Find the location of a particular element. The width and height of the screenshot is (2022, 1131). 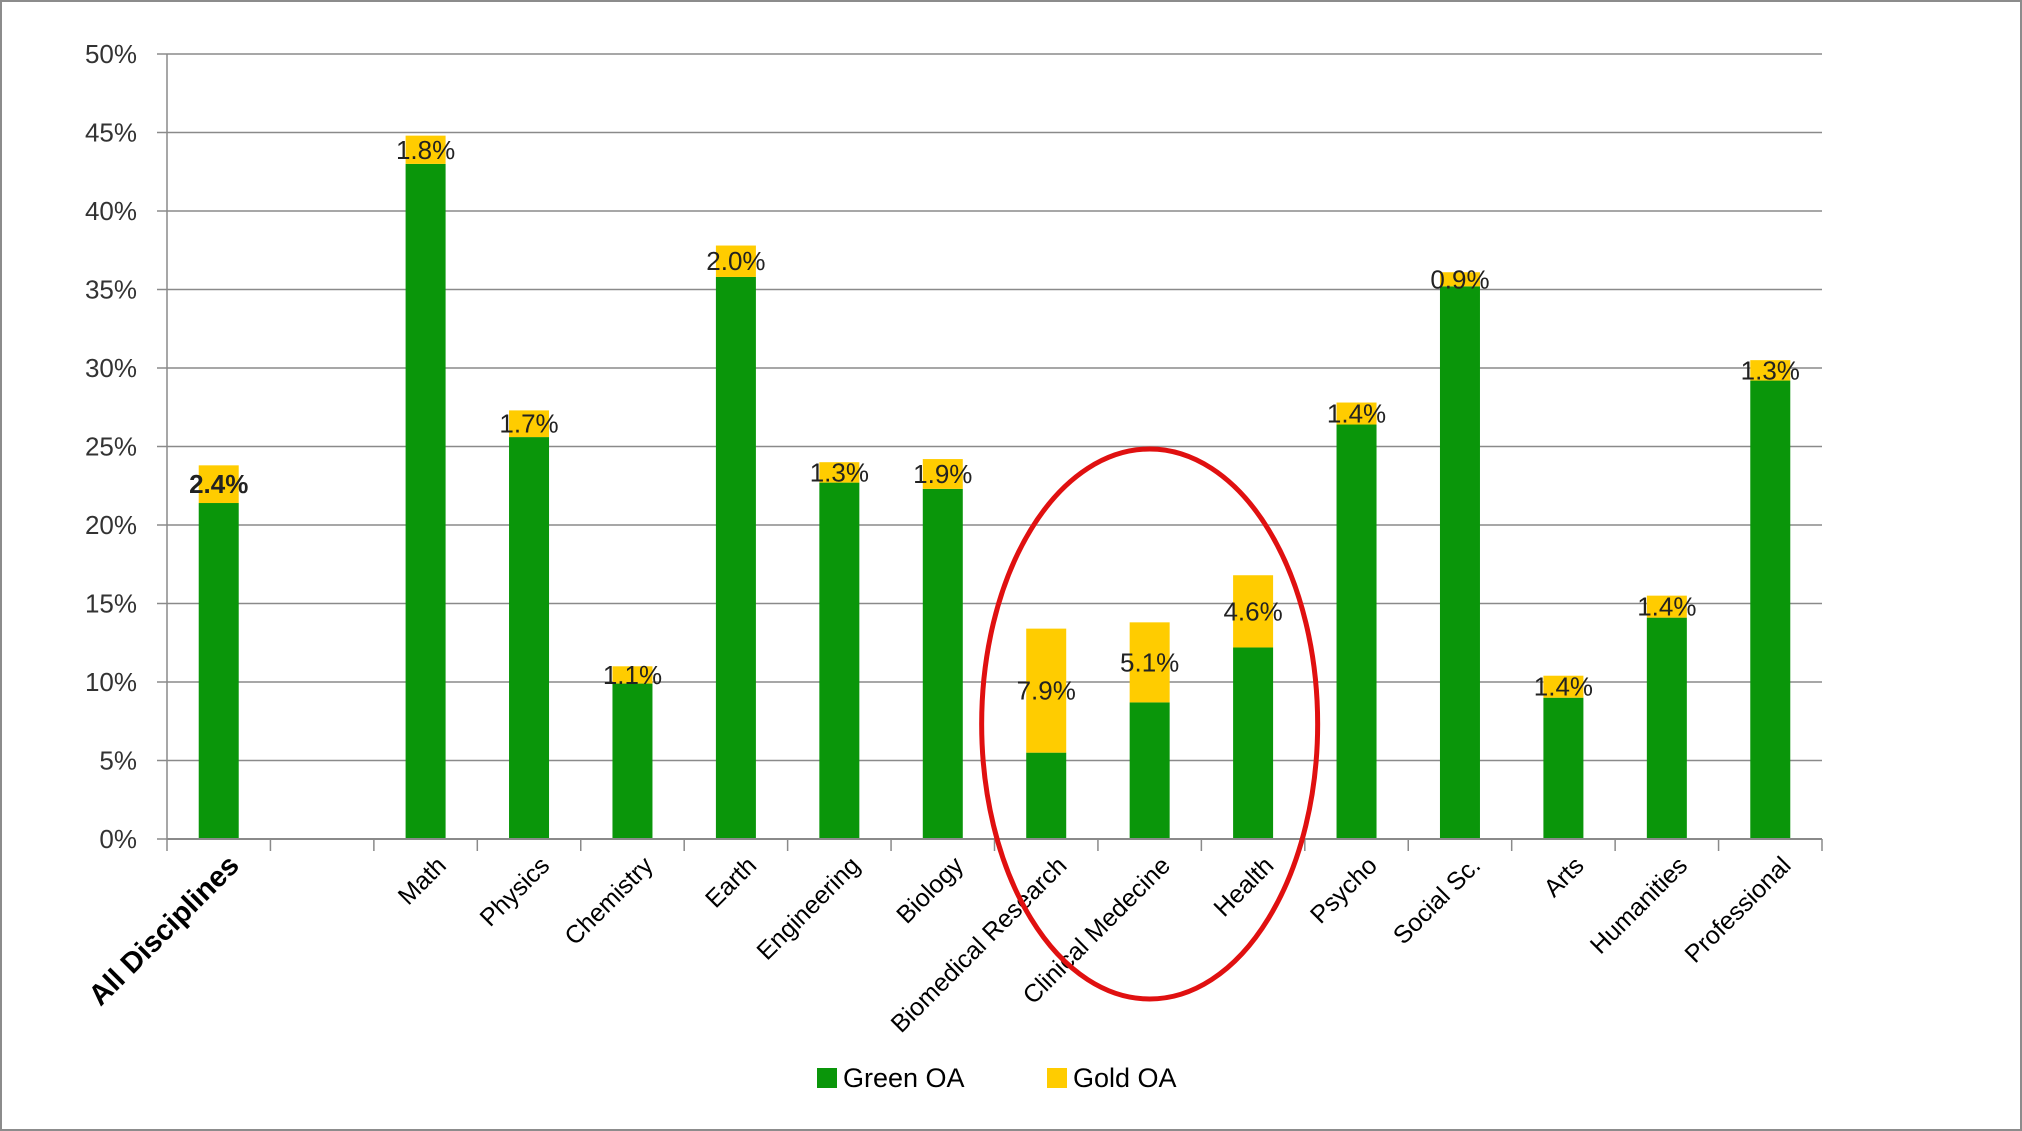

x-category-label: Math is located at coordinates (422, 880).